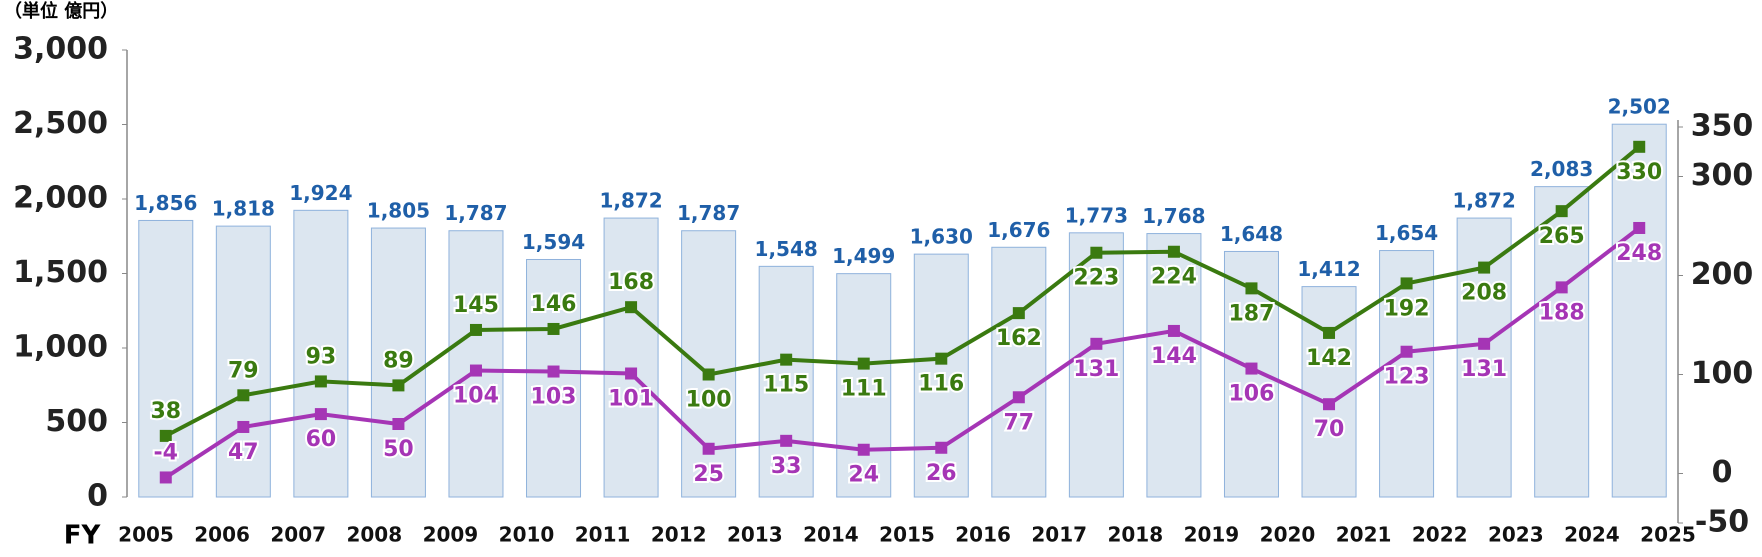  Describe the element at coordinates (1484, 369) in the screenshot. I see `line-value-label: 131` at that location.